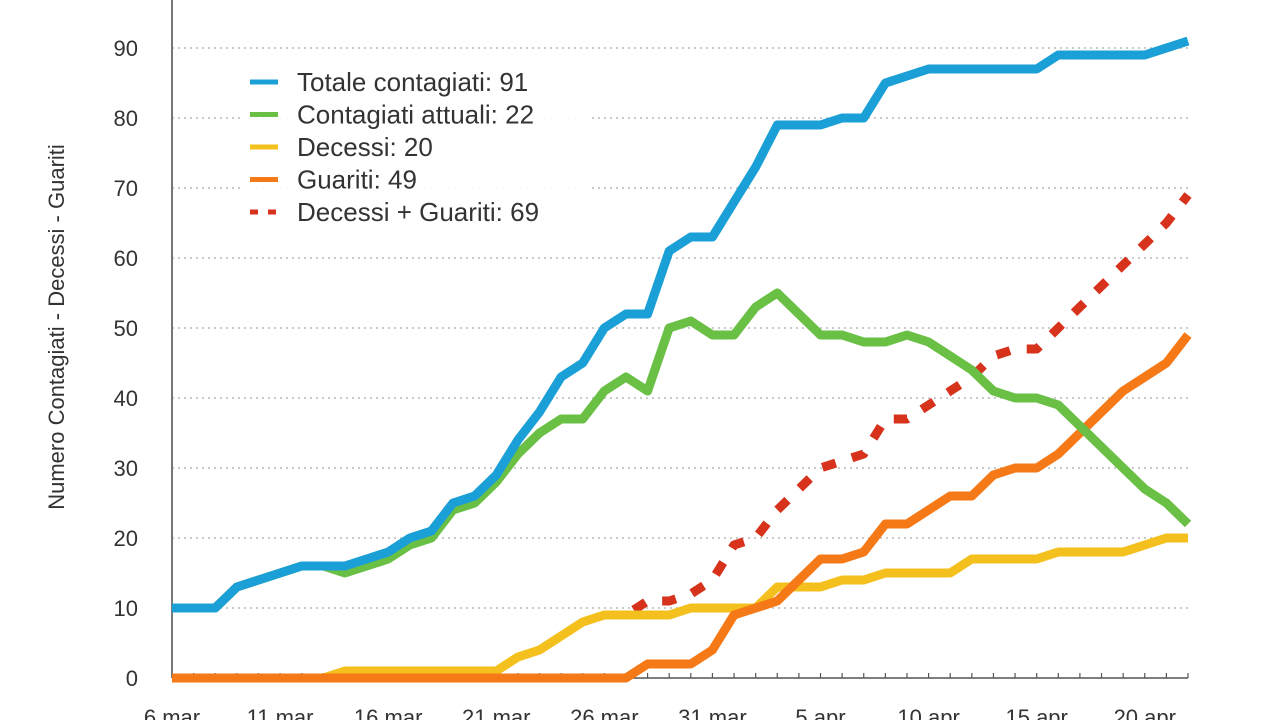 The width and height of the screenshot is (1280, 720). I want to click on legend-label: Guariti: 49, so click(357, 180).